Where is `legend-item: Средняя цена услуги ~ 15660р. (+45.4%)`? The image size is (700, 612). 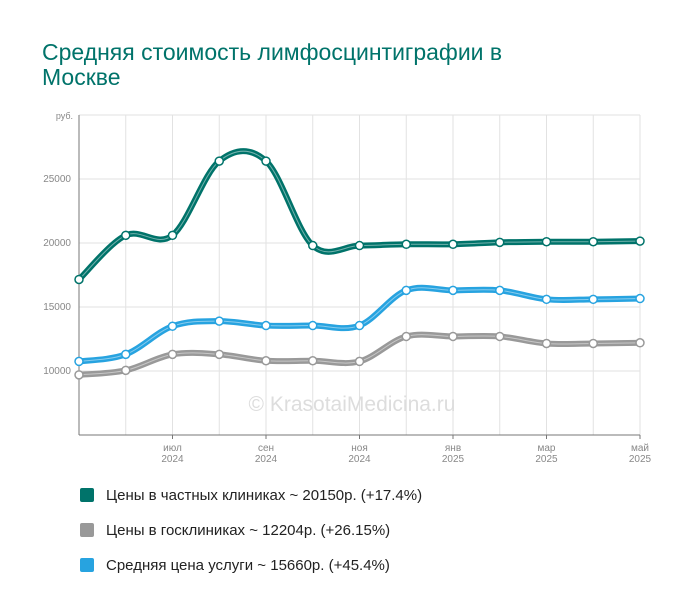
legend-item: Средняя цена услуги ~ 15660р. (+45.4%) is located at coordinates (251, 565).